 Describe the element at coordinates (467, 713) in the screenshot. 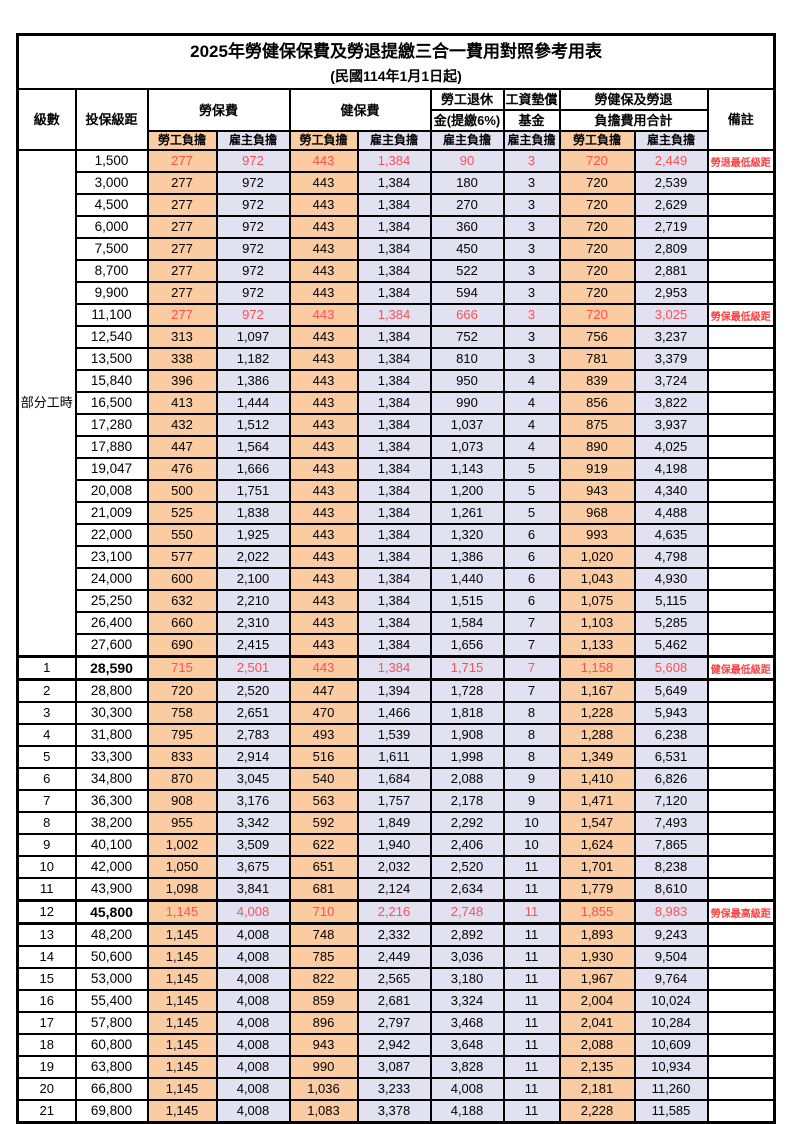

I see `value-cell: 1,818` at that location.